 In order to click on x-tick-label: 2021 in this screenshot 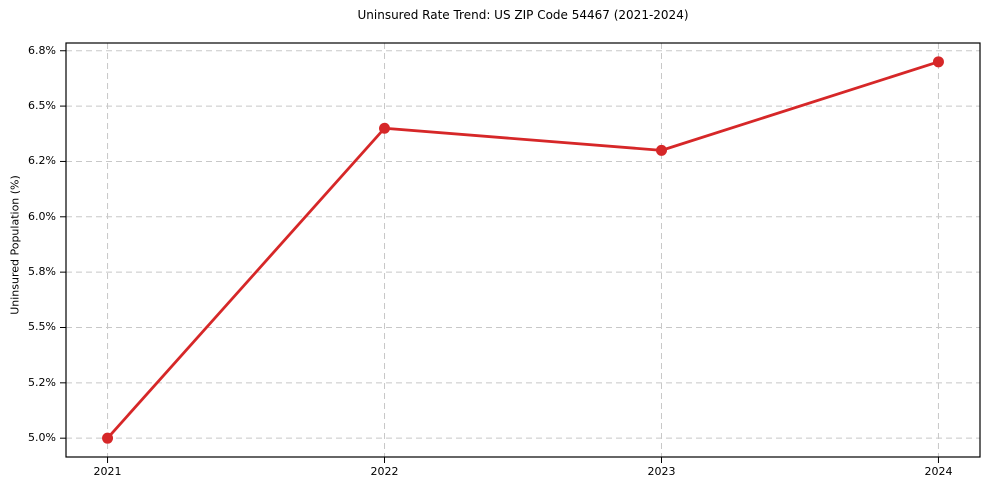, I will do `click(107, 471)`.